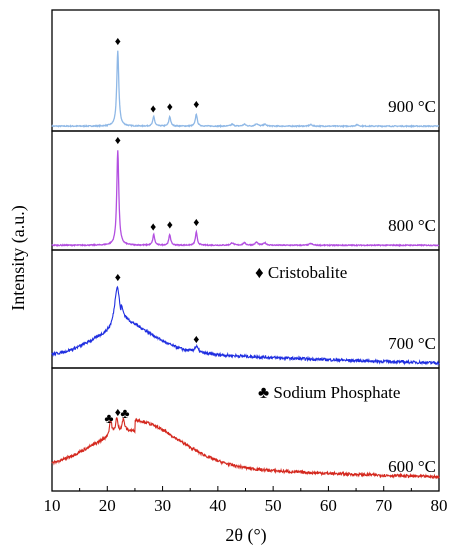  I want to click on x-tick-label: 10, so click(52, 505).